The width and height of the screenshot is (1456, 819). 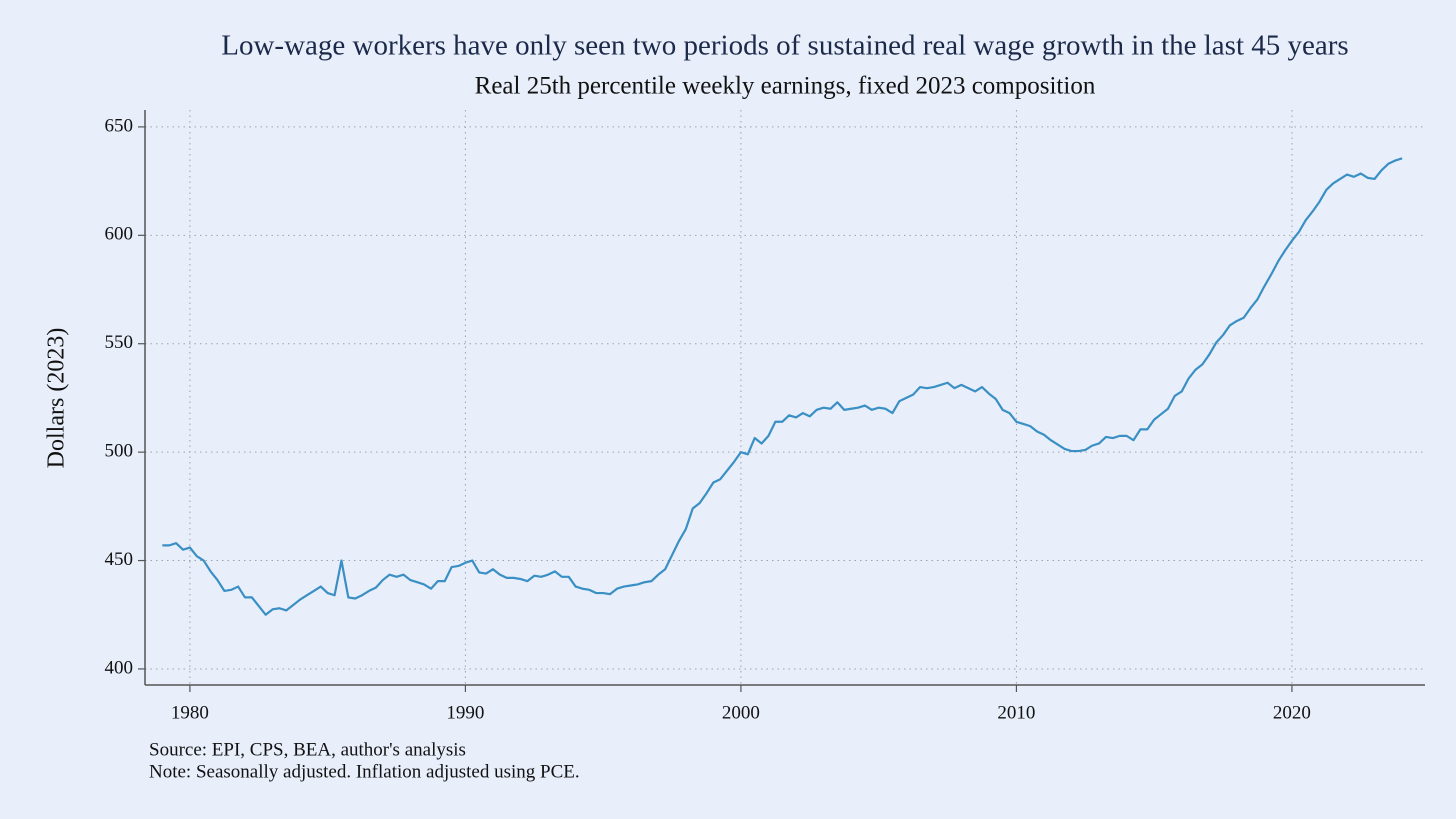 What do you see at coordinates (1016, 712) in the screenshot?
I see `x-tick-label: 2010` at bounding box center [1016, 712].